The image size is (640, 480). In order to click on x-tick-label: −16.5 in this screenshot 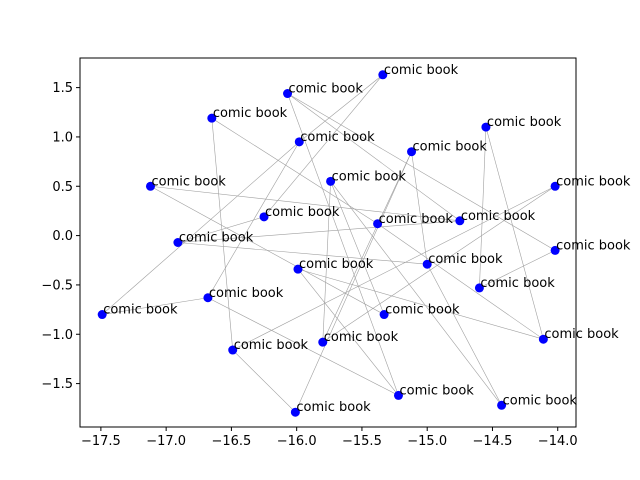, I will do `click(231, 441)`.